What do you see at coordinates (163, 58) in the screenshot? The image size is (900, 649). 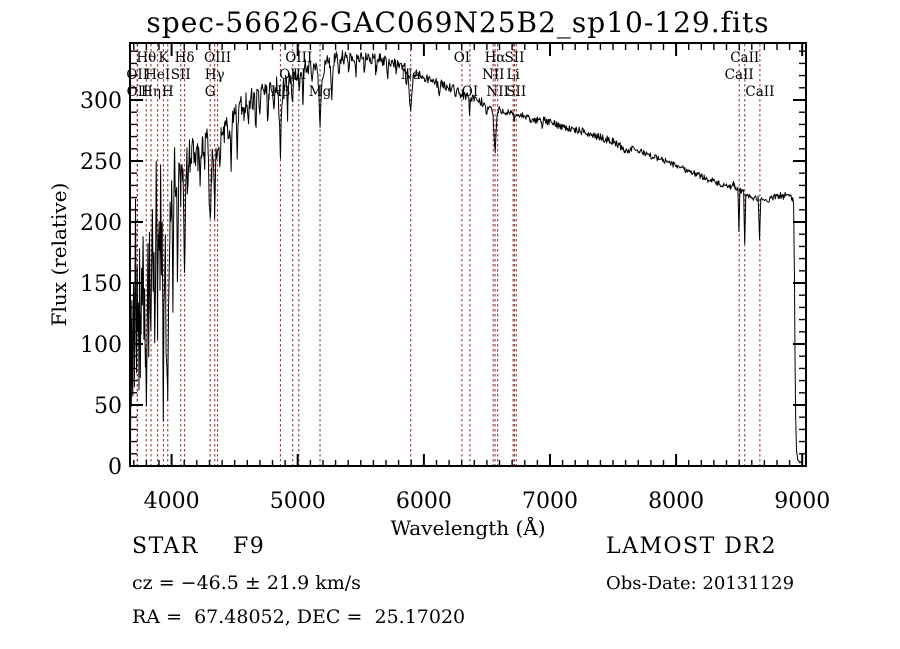 I see `spectral-line-label-K: K` at bounding box center [163, 58].